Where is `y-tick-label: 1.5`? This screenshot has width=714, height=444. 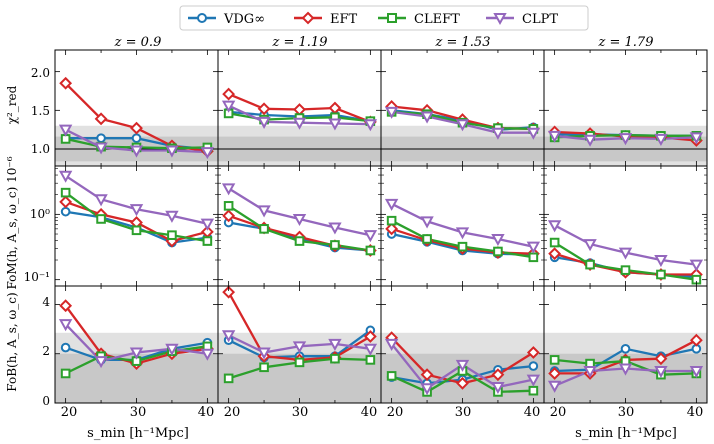
y-tick-label: 1.5 is located at coordinates (40, 111).